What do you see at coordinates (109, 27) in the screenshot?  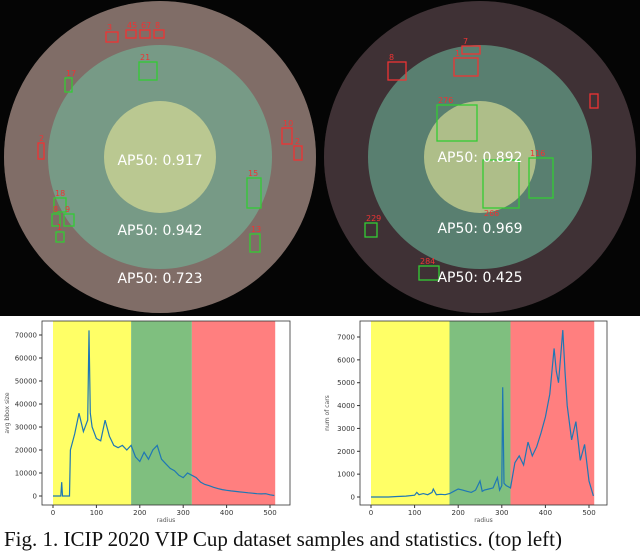 I see `detection-id-label: 3` at bounding box center [109, 27].